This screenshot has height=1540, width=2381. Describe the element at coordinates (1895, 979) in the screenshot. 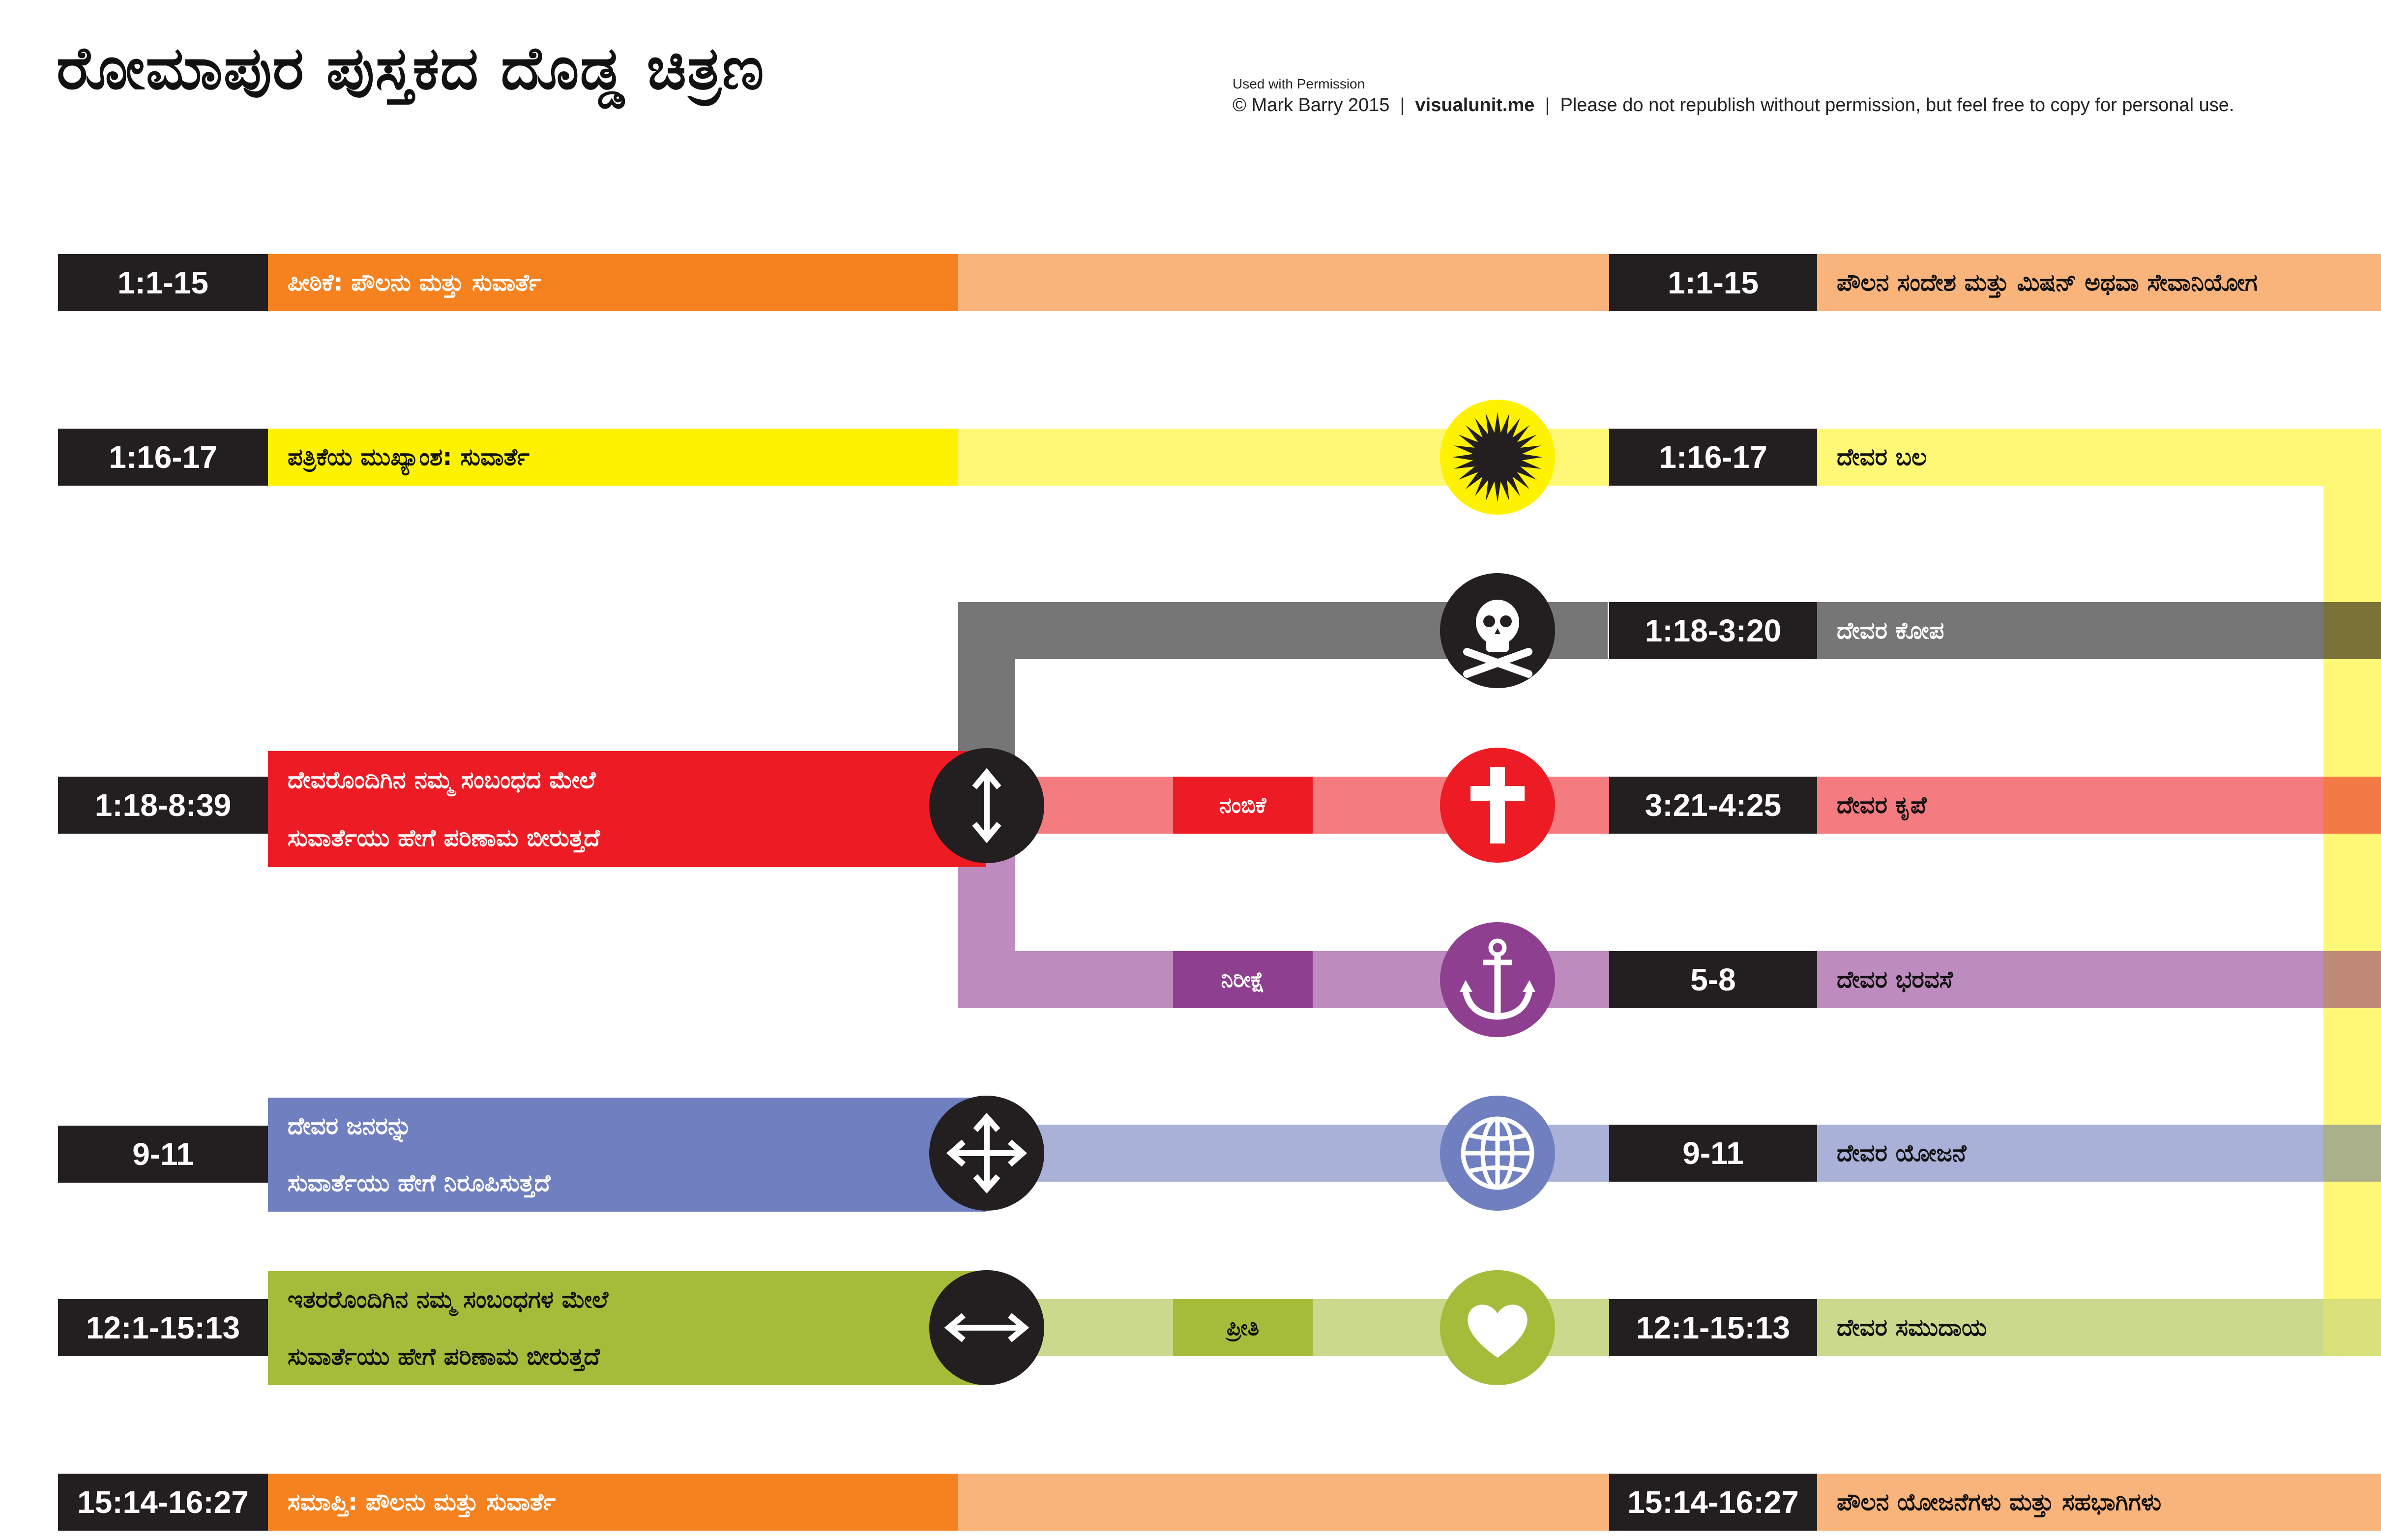

I see `label-right-promise: ದೇವರ ಭರವಸೆ` at that location.